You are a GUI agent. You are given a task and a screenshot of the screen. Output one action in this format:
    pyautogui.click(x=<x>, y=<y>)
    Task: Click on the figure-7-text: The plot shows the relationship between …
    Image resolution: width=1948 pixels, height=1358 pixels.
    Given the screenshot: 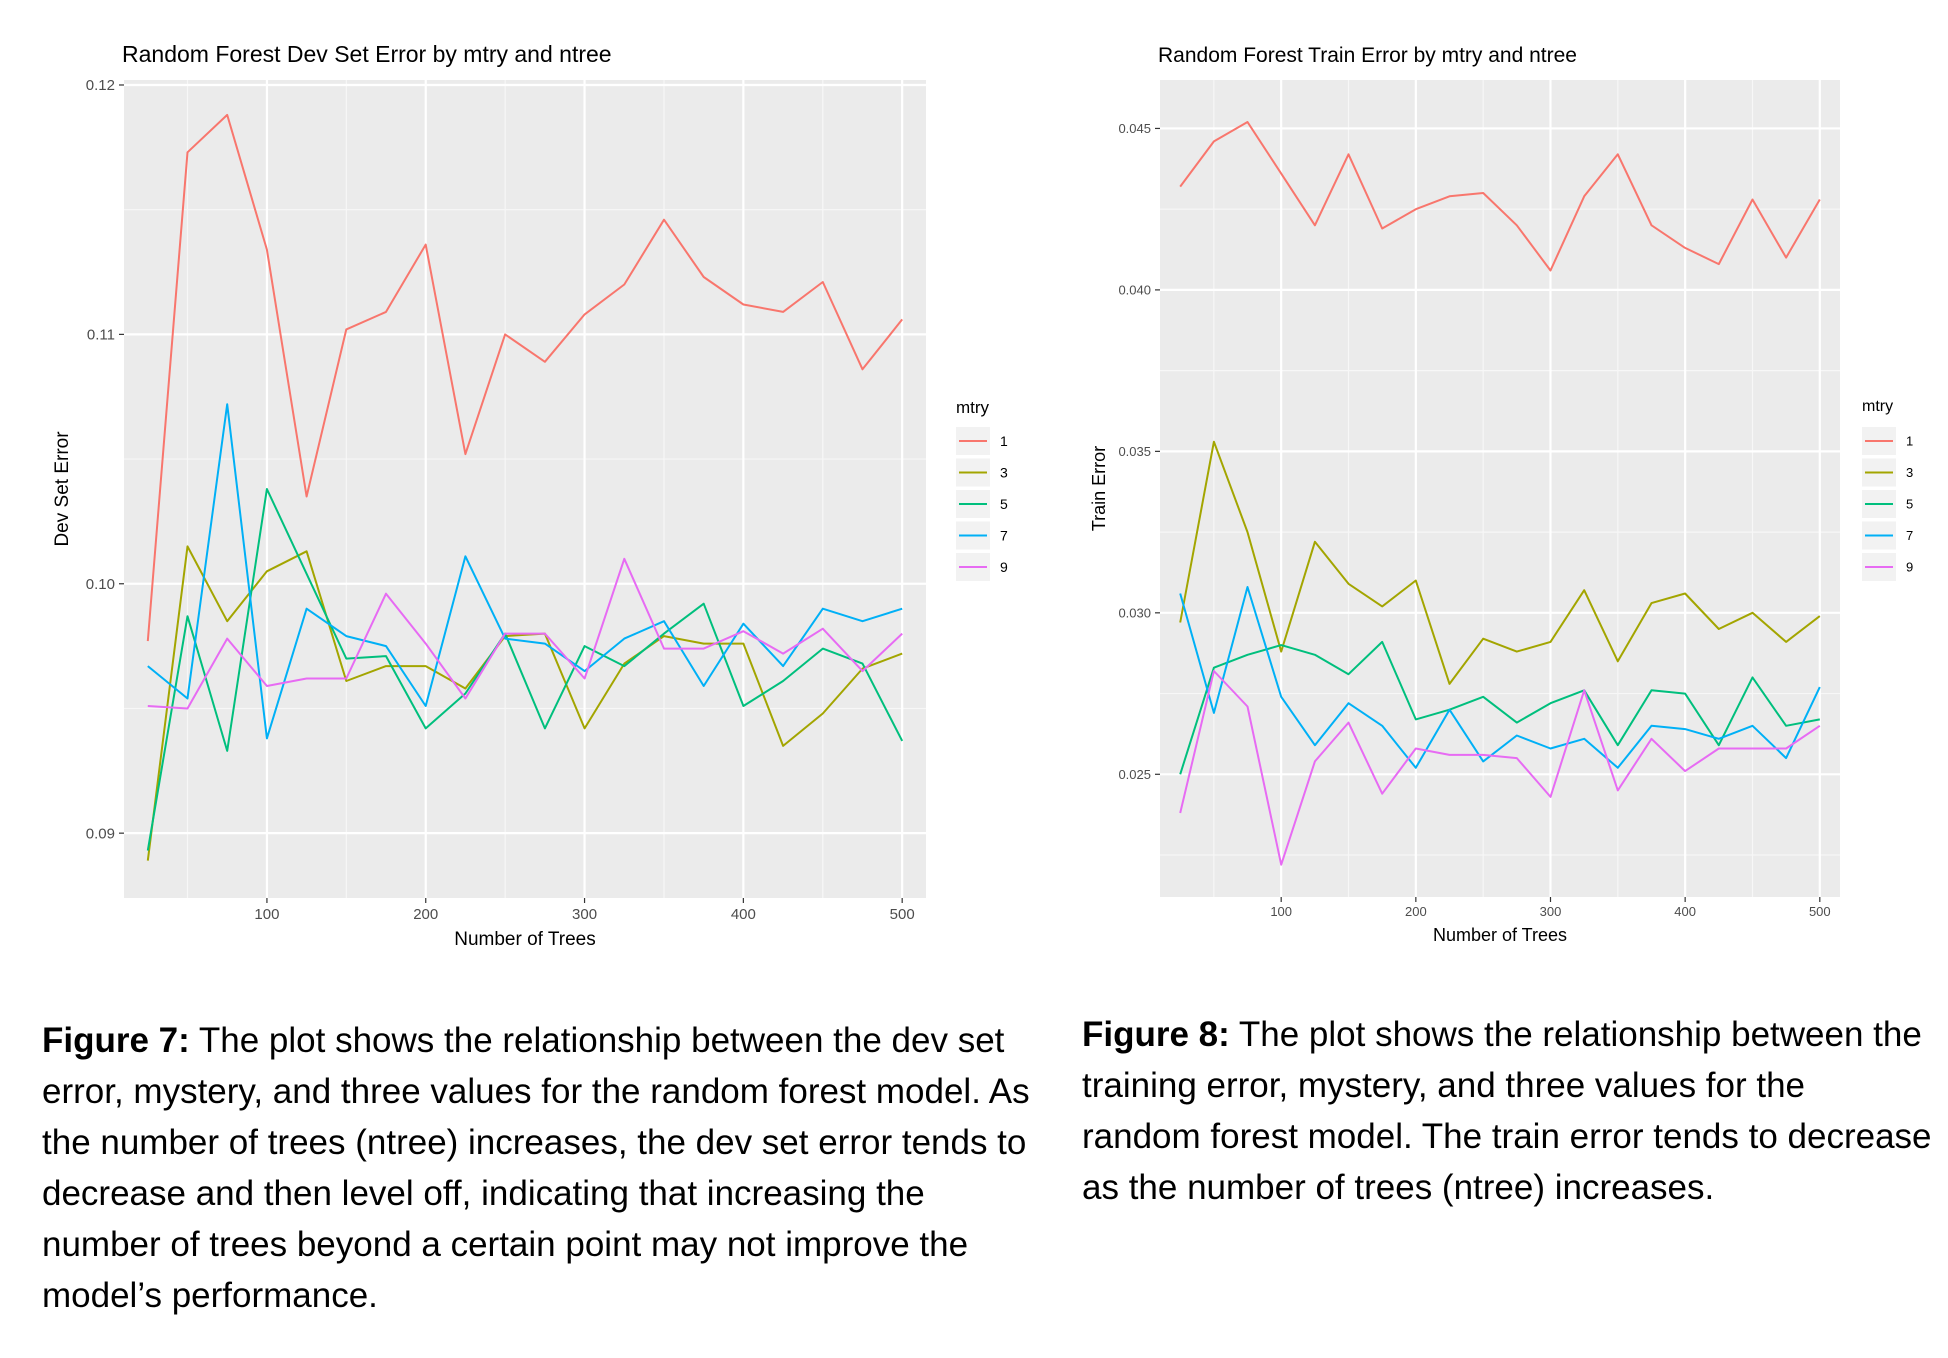 What is the action you would take?
    pyautogui.click(x=536, y=1168)
    